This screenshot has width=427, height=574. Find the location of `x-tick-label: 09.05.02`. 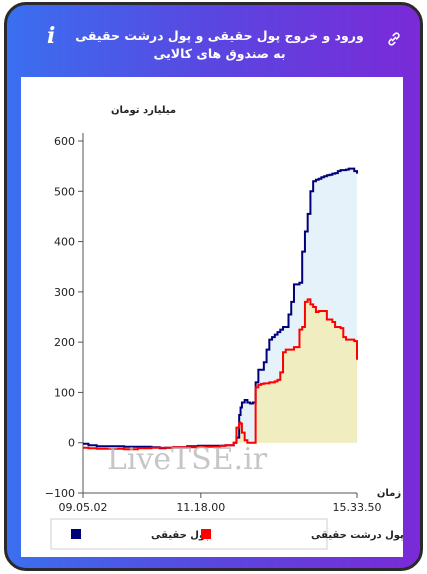

x-tick-label: 09.05.02 is located at coordinates (83, 507).